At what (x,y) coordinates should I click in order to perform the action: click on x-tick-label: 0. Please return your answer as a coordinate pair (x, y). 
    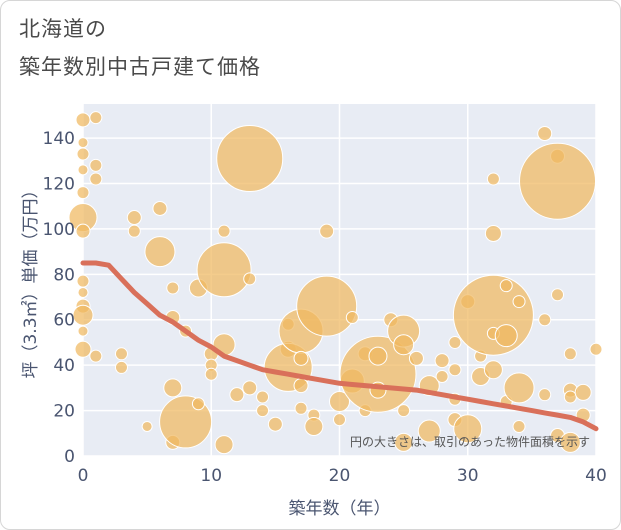
    Looking at the image, I should click on (83, 476).